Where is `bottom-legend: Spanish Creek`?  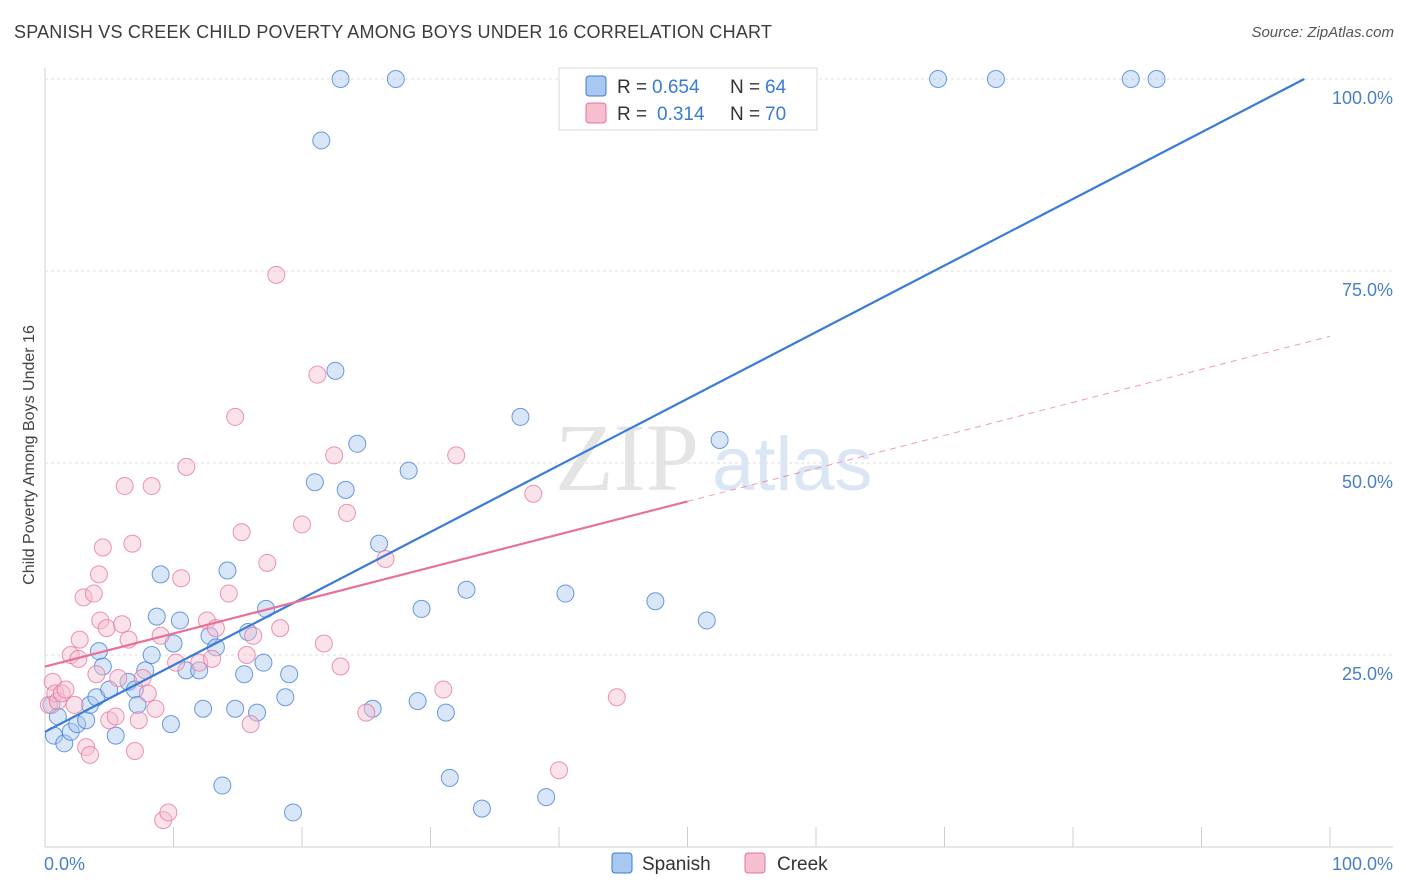
bottom-legend: Spanish Creek is located at coordinates (719, 863).